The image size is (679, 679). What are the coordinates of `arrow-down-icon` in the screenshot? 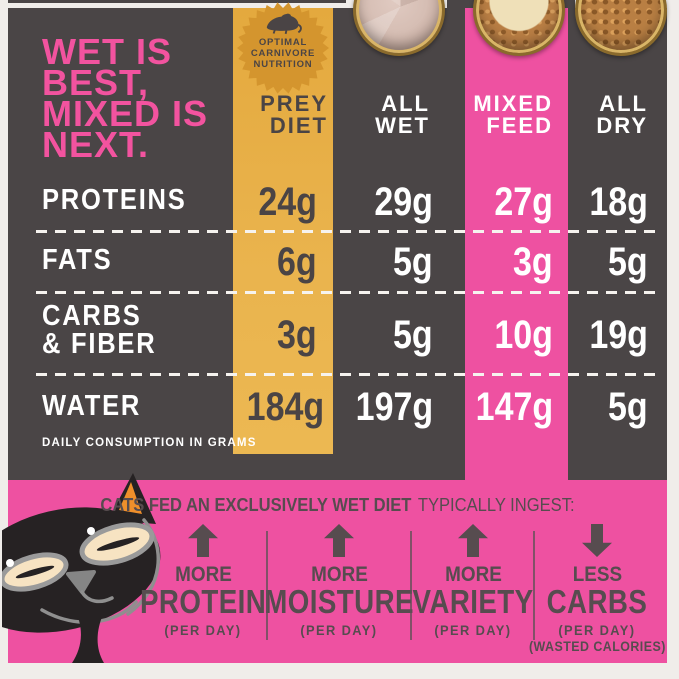 It's located at (597, 540).